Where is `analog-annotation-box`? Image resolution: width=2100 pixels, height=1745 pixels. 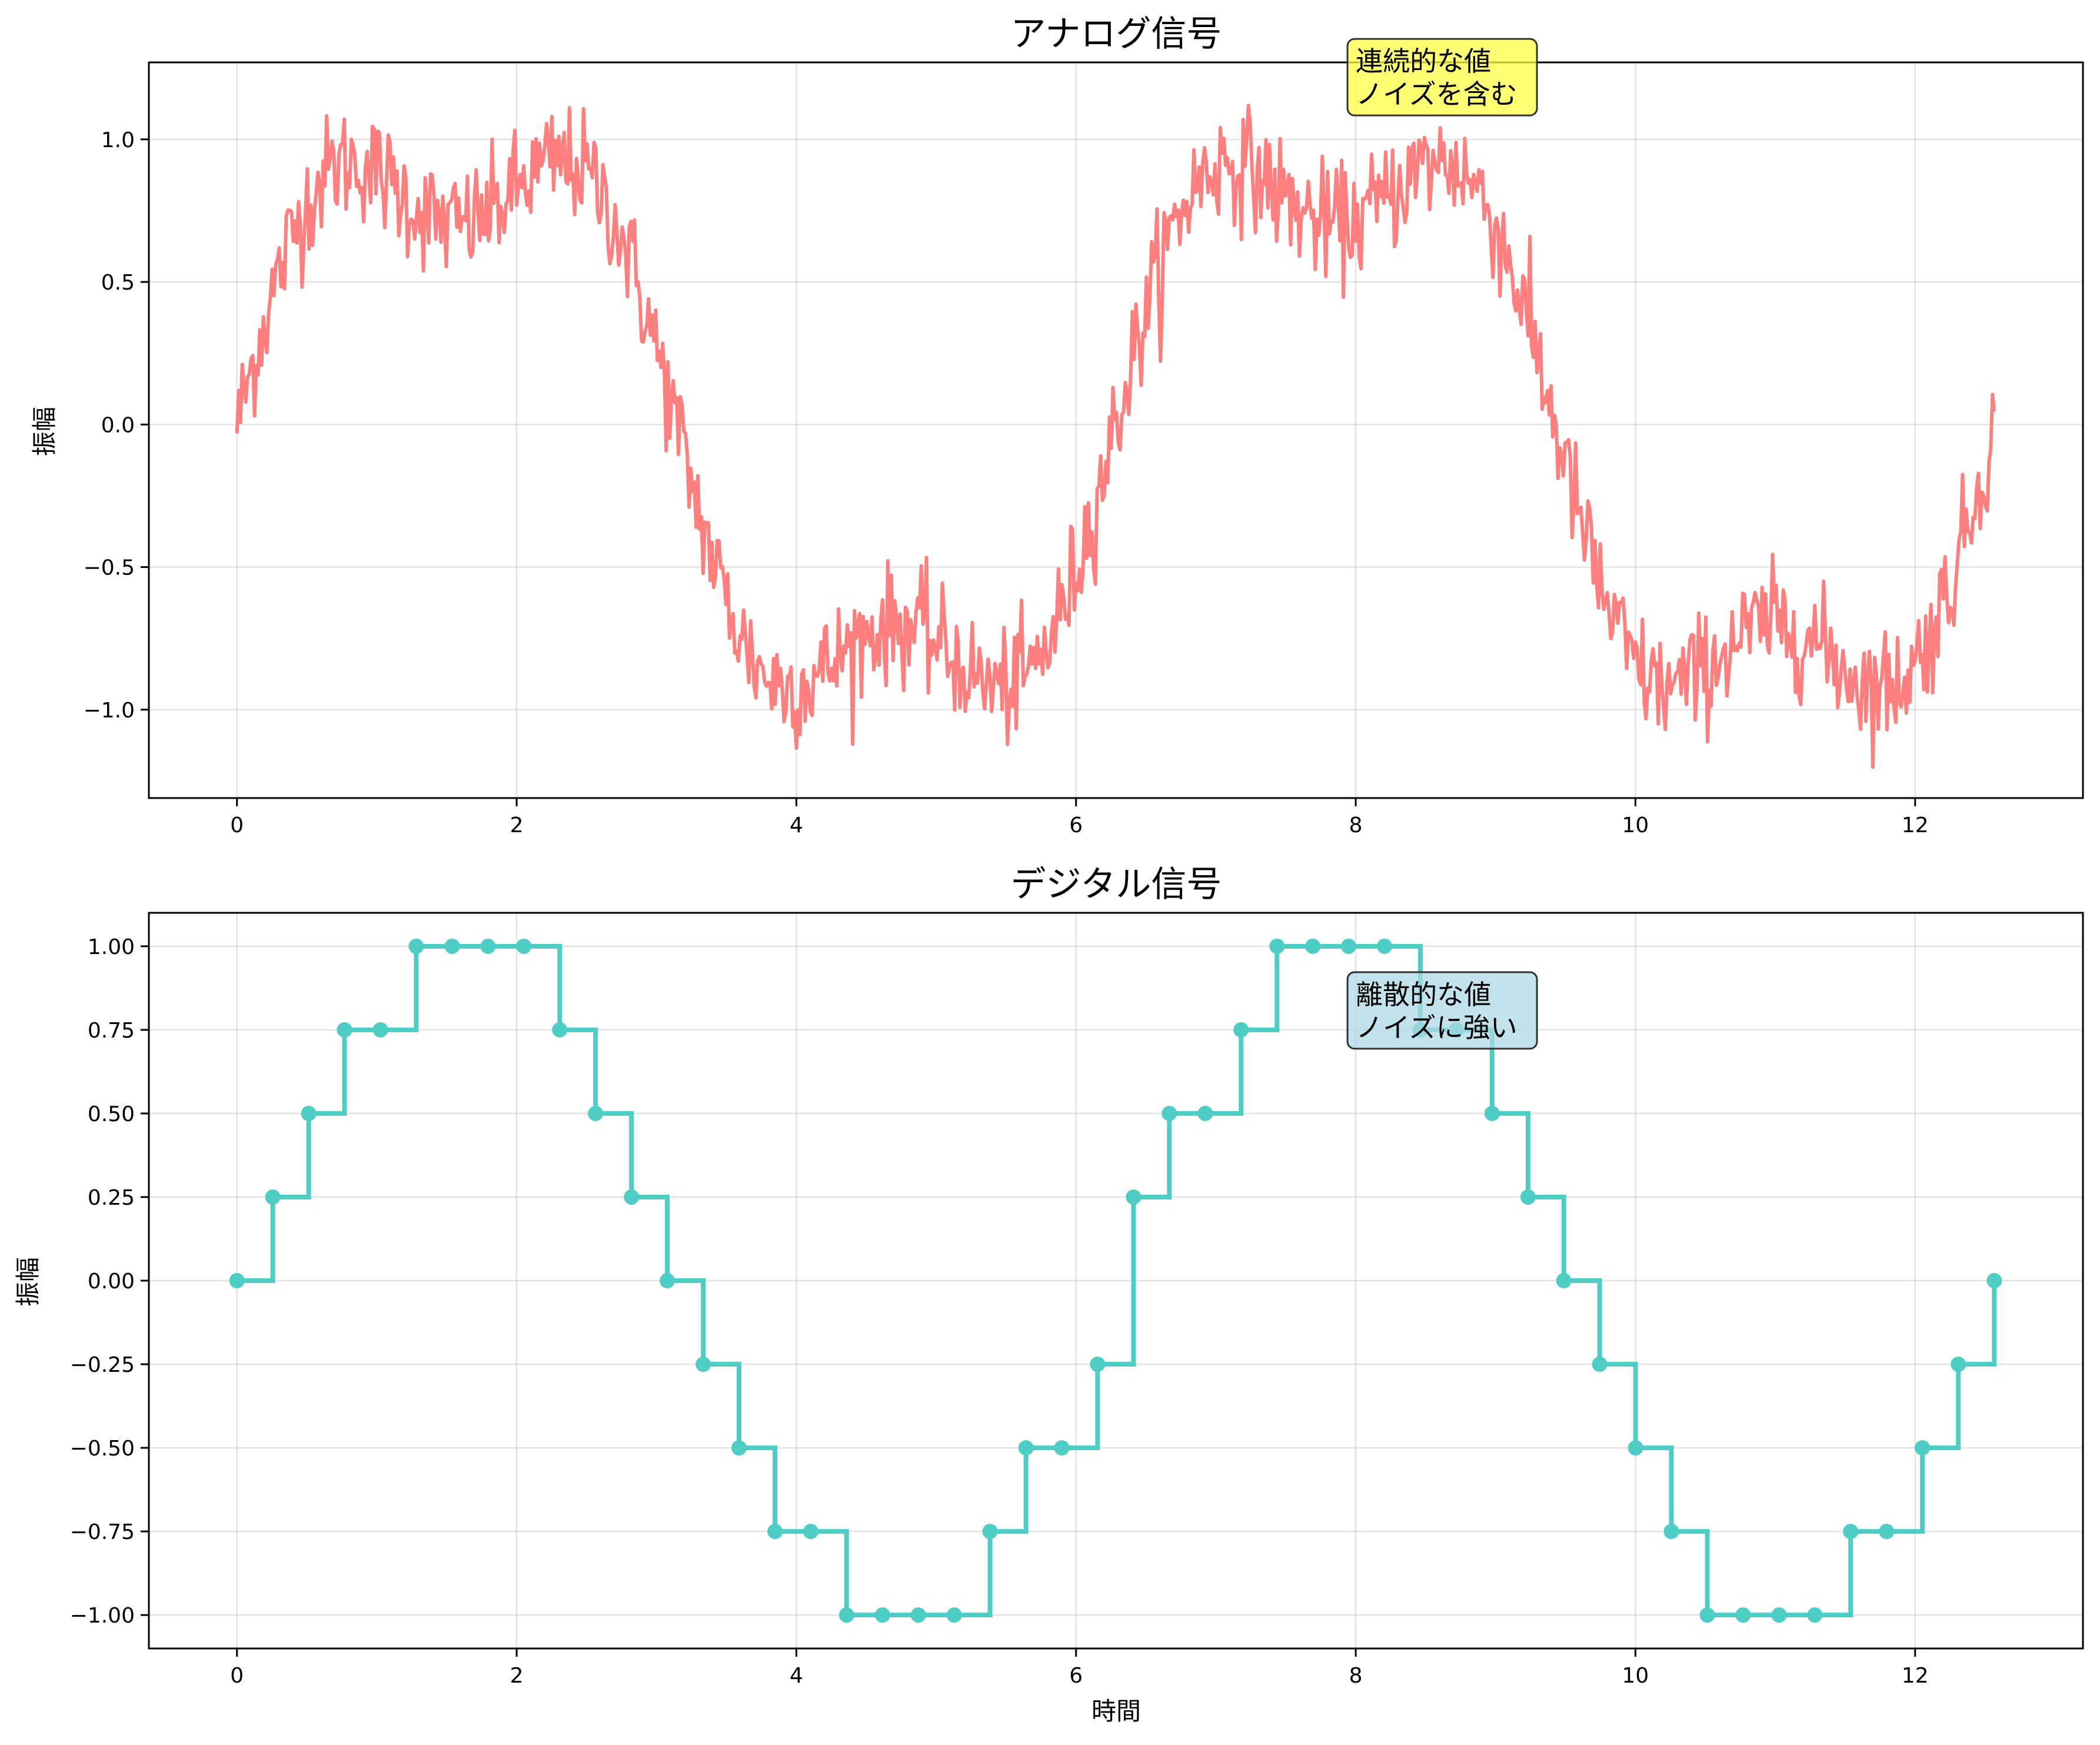 analog-annotation-box is located at coordinates (1442, 77).